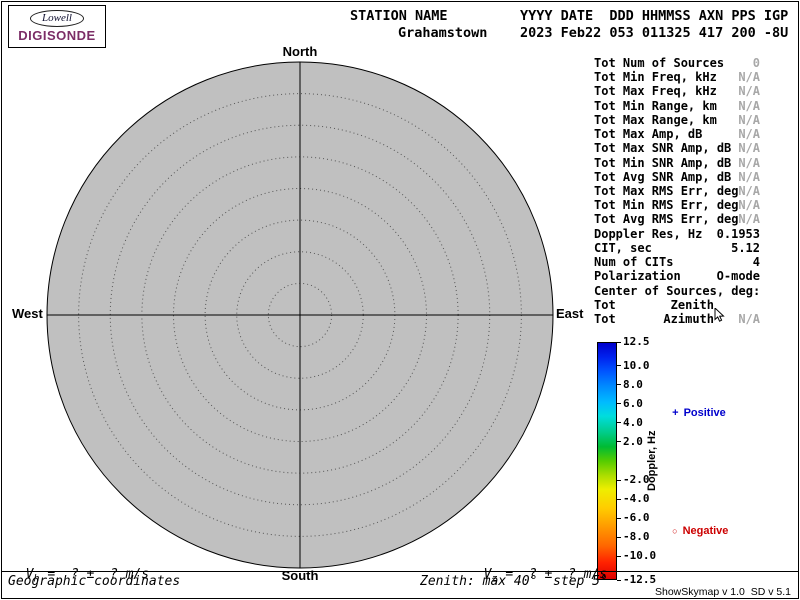 Image resolution: width=800 pixels, height=600 pixels. I want to click on header-station-label: STATION NAME, so click(399, 16).